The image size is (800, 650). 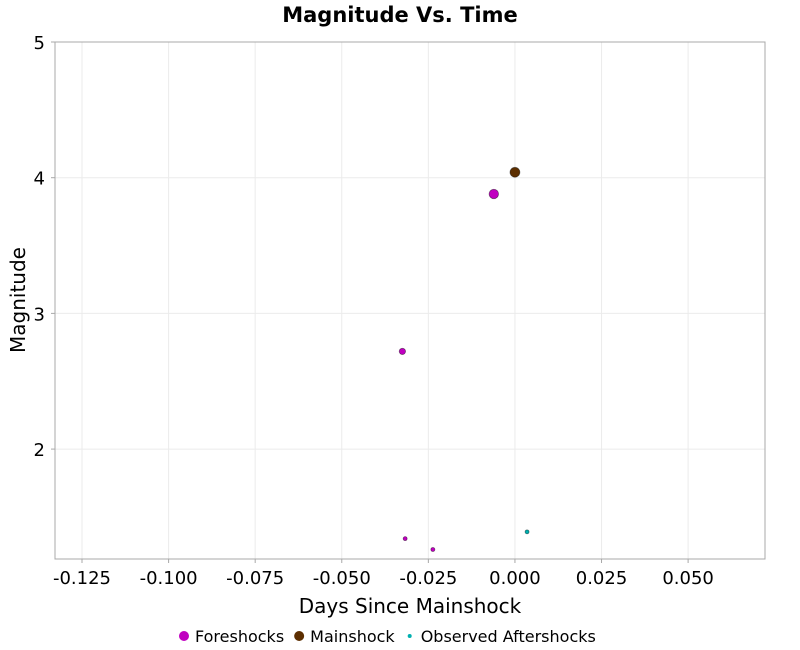 What do you see at coordinates (464, 359) in the screenshot?
I see `data-points` at bounding box center [464, 359].